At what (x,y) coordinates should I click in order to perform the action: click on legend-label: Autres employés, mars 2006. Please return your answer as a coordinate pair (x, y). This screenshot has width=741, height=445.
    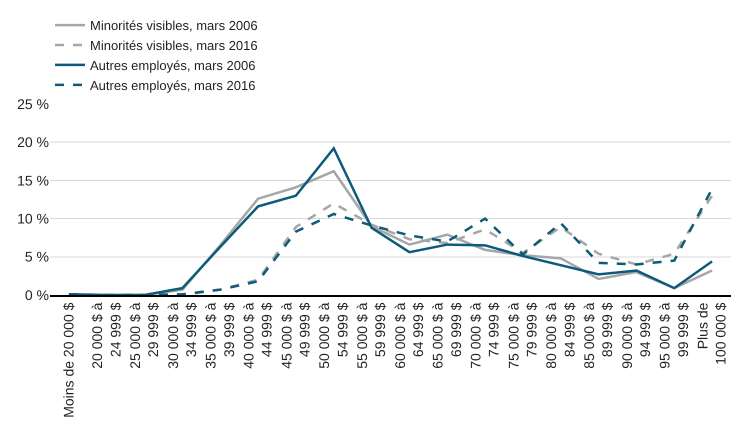
    Looking at the image, I should click on (173, 65).